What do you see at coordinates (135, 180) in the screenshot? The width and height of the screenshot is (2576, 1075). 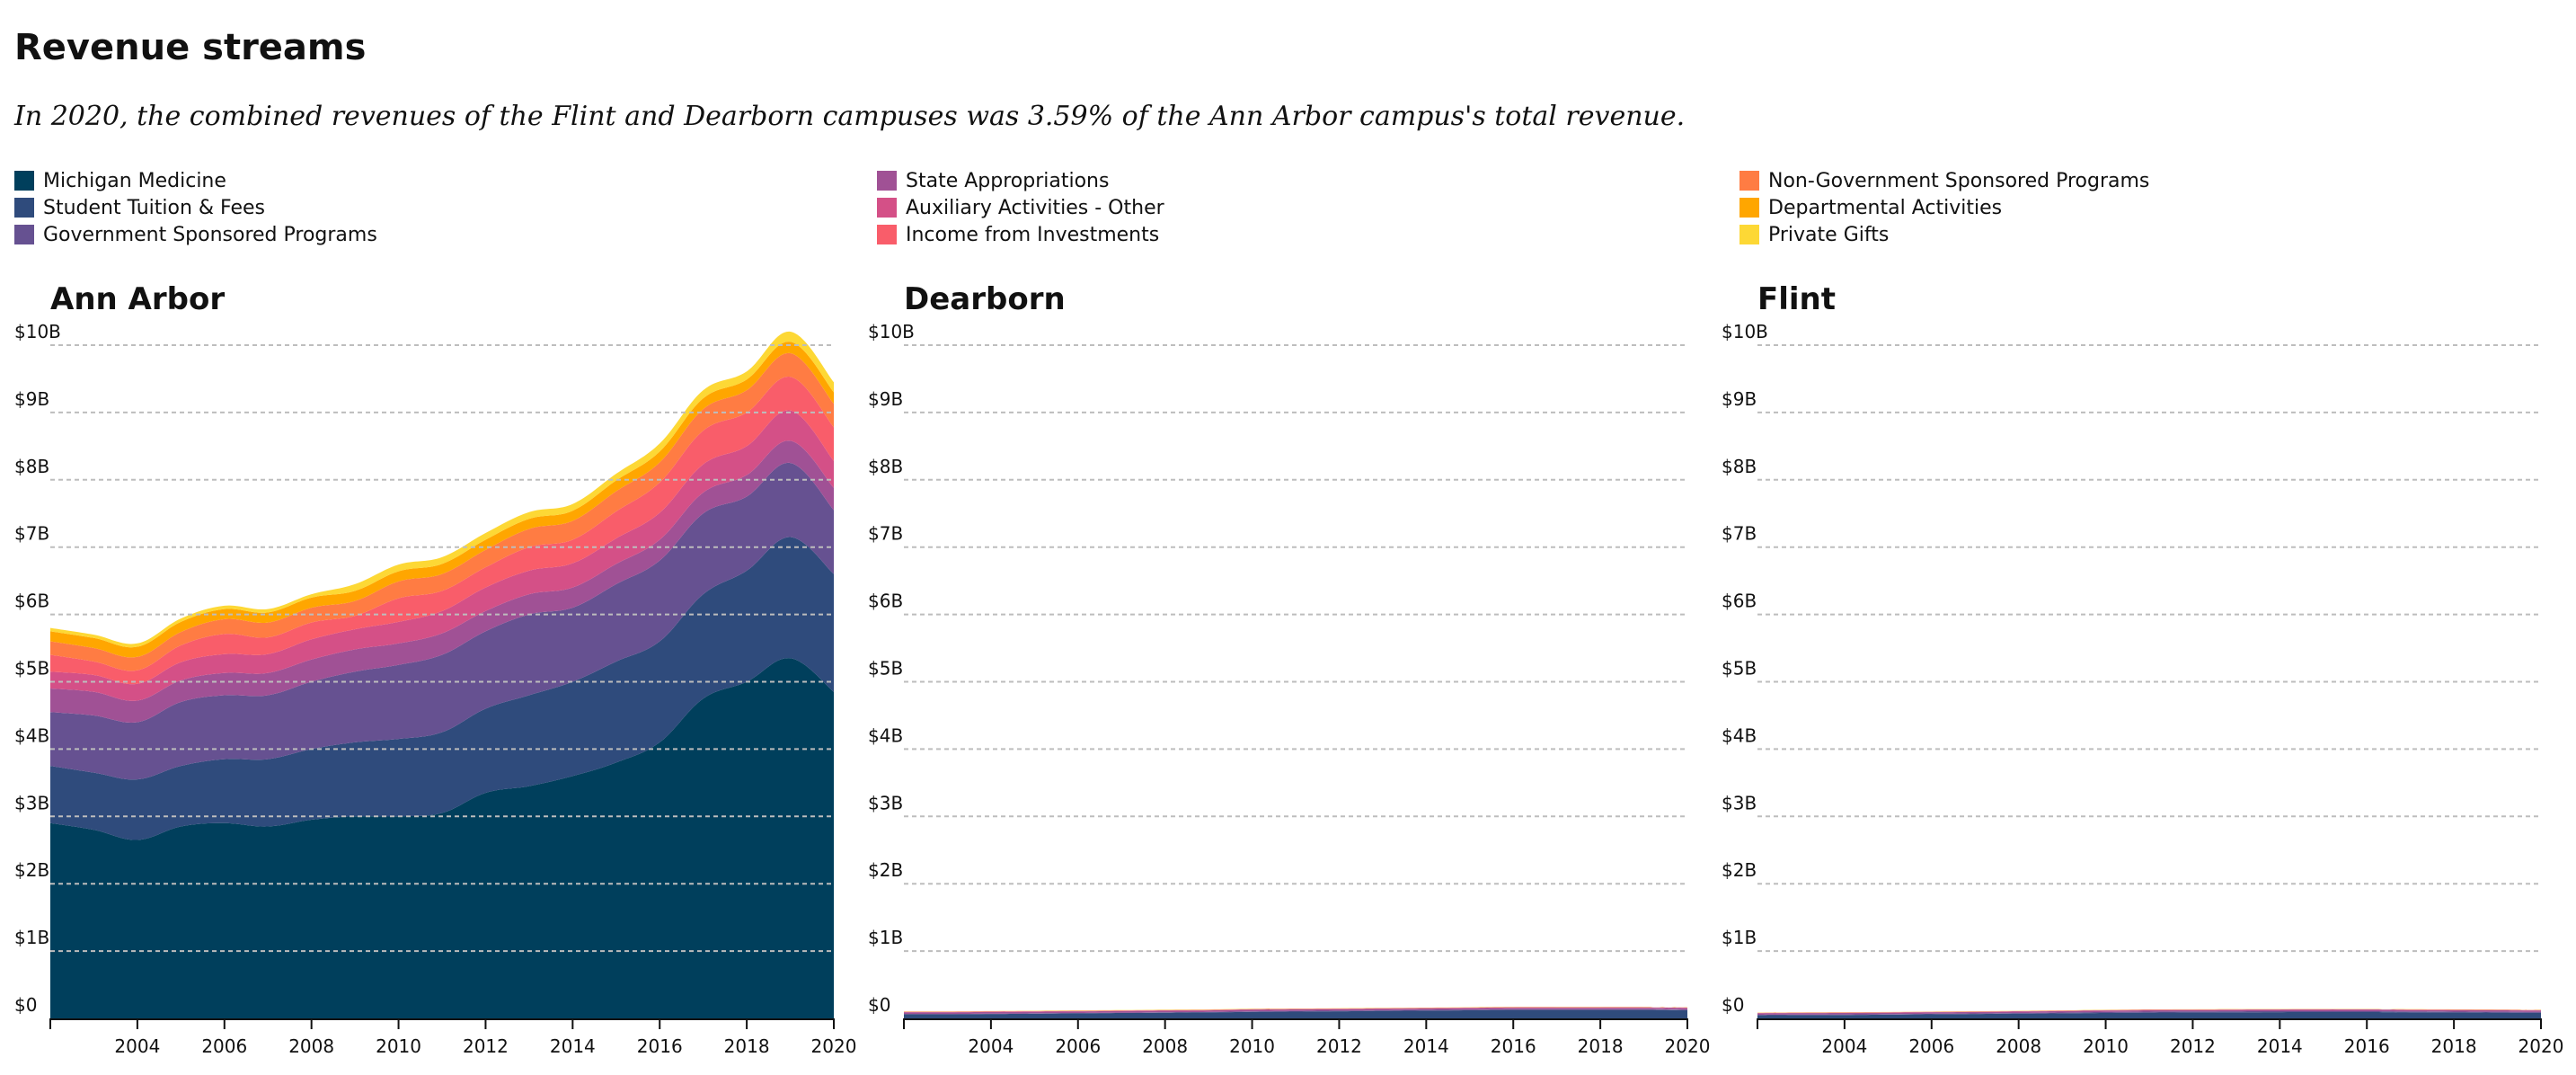 I see `legend-label: Michigan Medicine` at bounding box center [135, 180].